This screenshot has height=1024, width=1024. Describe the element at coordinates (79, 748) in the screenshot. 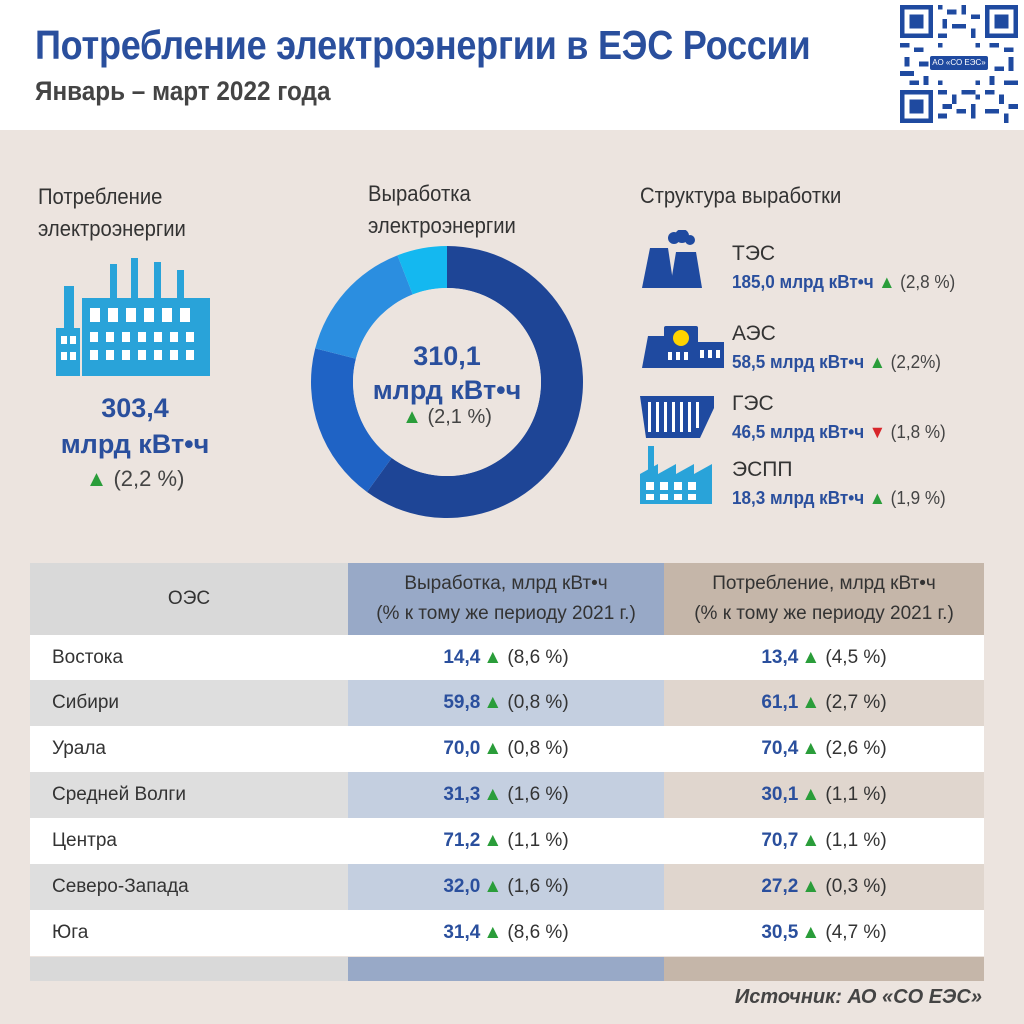

I see `oes-name-text: Урала` at that location.